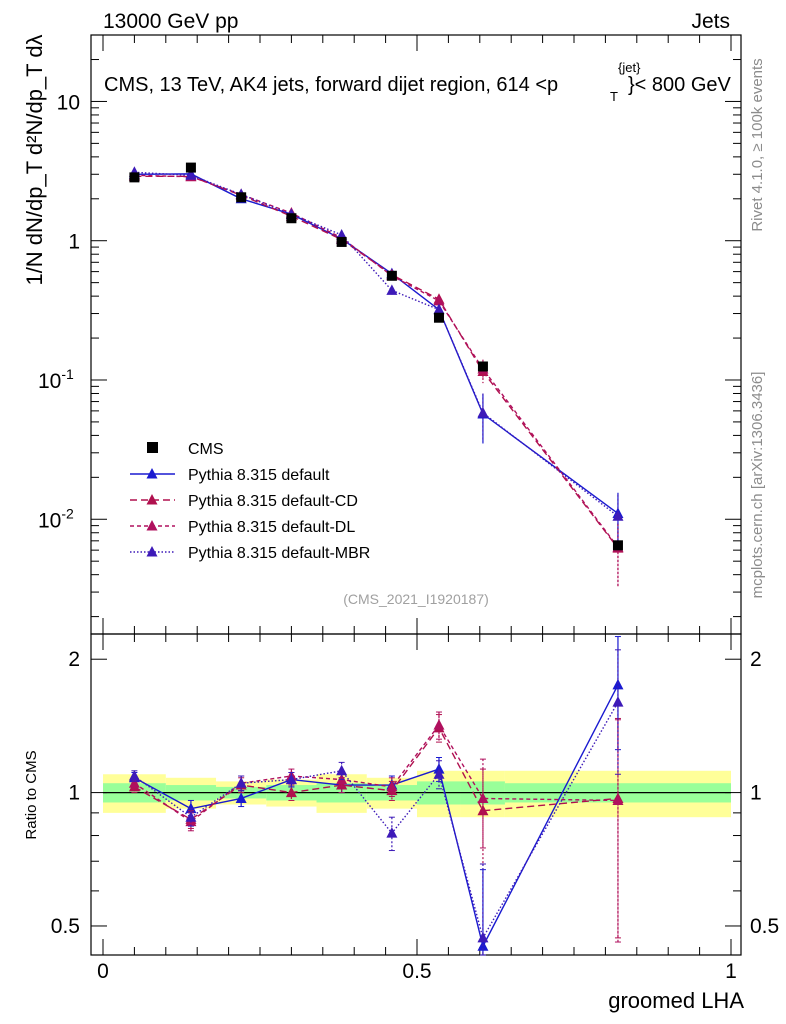 The width and height of the screenshot is (786, 1024). I want to click on legend-cms-marker, so click(152, 447).